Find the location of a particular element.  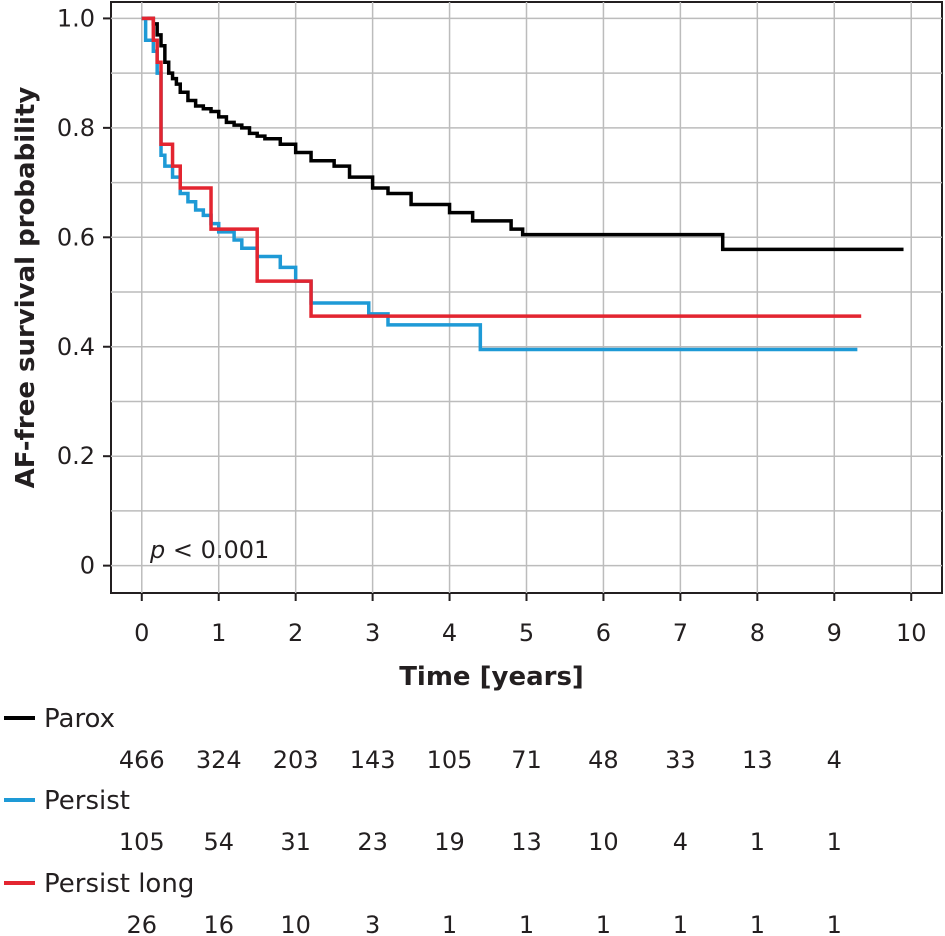

y-tick-label: 0.4 is located at coordinates (76, 347).